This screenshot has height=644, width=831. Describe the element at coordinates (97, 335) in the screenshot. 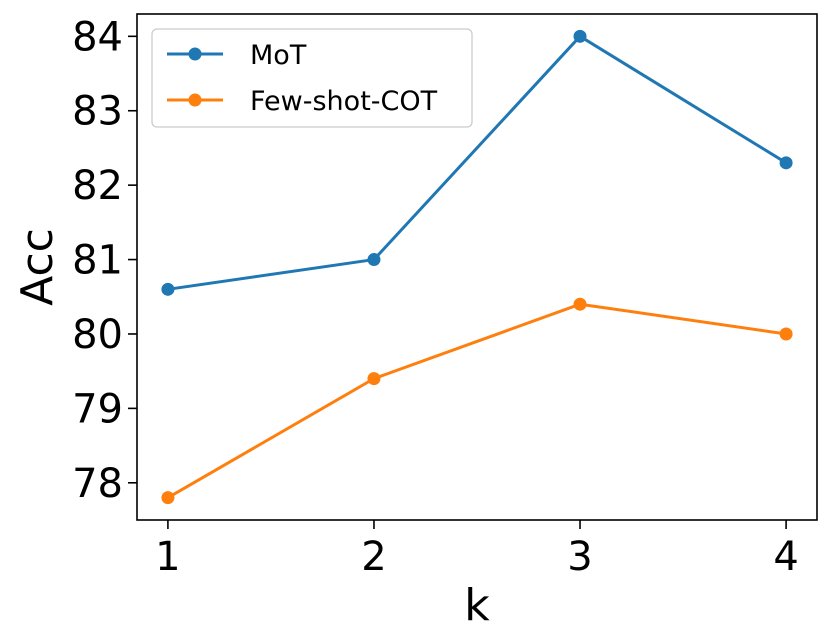

I see `y-tick-label: 80` at that location.